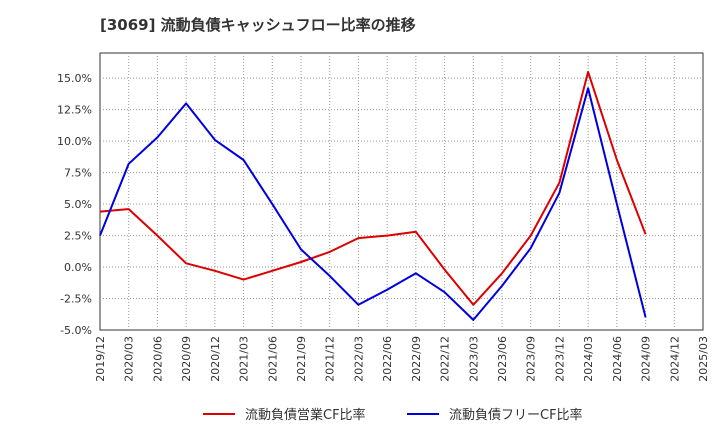 This screenshot has width=720, height=440. Describe the element at coordinates (330, 359) in the screenshot. I see `x-tick-label: 2021/12` at that location.